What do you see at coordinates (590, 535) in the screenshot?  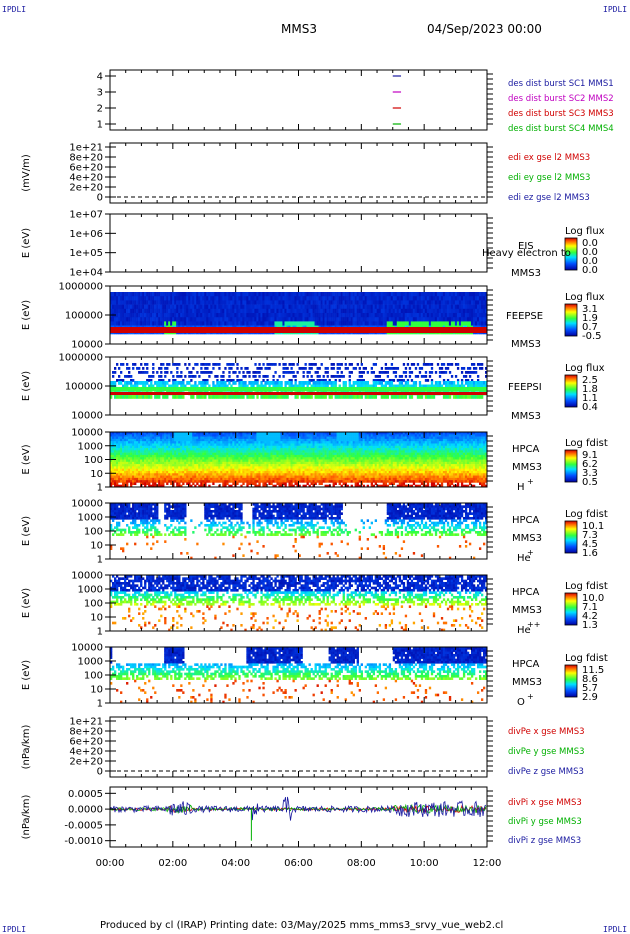 I see `hpca-he1-colorbar-tick-label: 7.3` at bounding box center [590, 535].